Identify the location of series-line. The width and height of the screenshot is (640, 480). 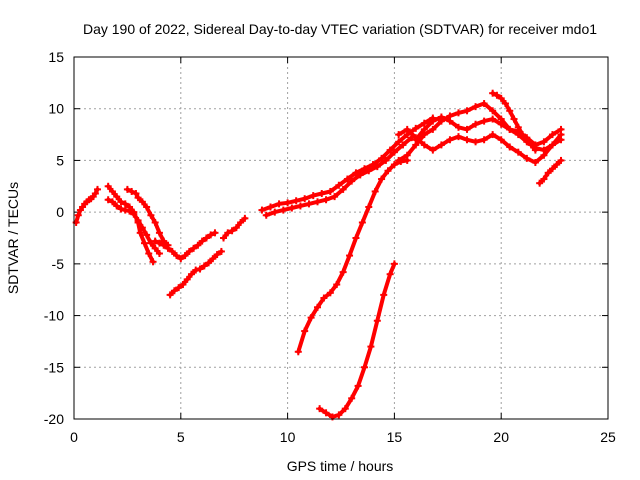
(353, 256).